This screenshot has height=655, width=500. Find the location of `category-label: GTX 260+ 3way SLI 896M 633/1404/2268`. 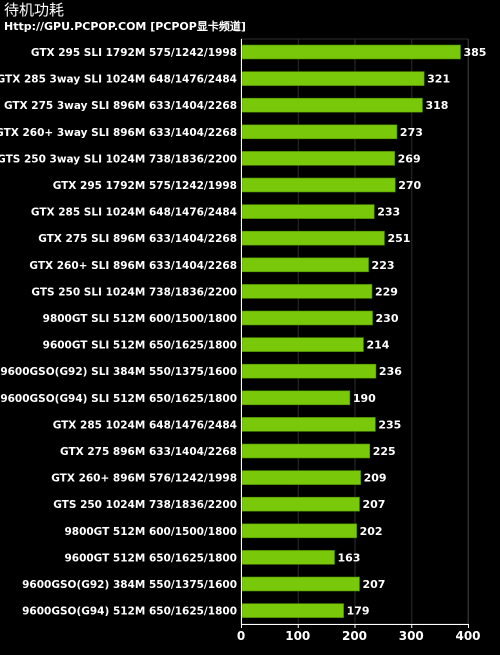

category-label: GTX 260+ 3way SLI 896M 633/1404/2268 is located at coordinates (118, 133).